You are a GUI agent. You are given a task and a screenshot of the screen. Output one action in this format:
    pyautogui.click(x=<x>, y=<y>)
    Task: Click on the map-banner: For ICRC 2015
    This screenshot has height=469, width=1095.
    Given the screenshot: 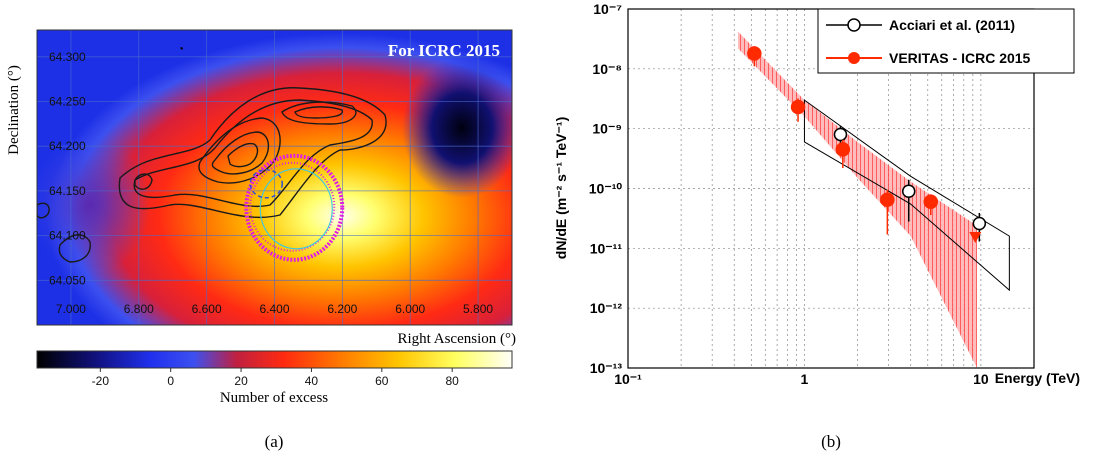 What is the action you would take?
    pyautogui.click(x=444, y=50)
    